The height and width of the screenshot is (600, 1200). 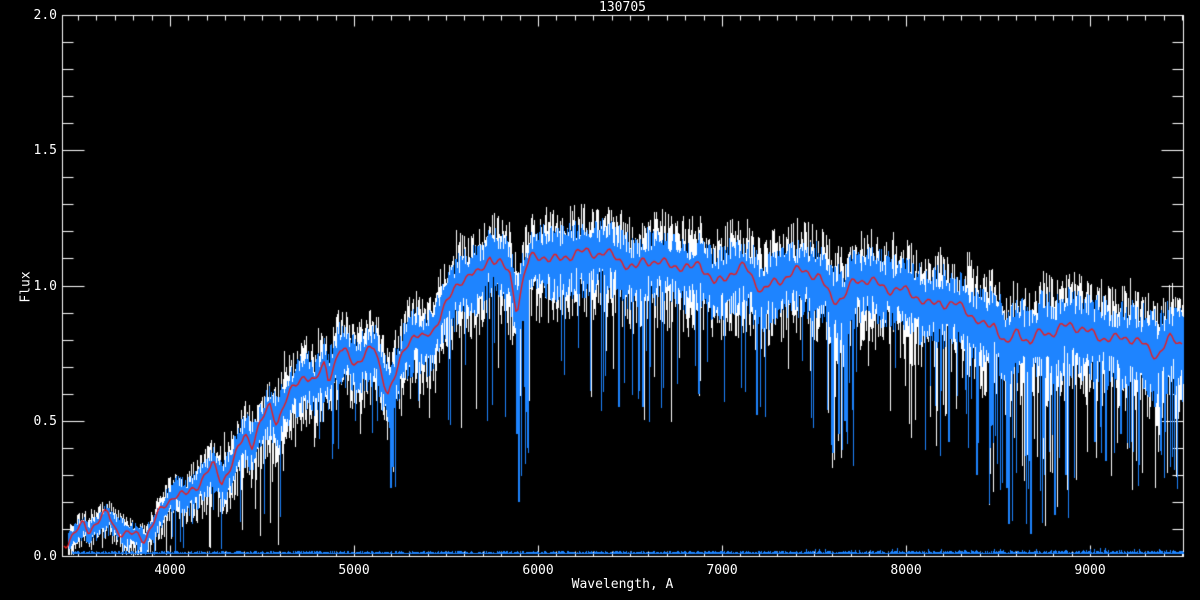 I want to click on y-tick-label-0.5: 0.5, so click(x=45, y=421).